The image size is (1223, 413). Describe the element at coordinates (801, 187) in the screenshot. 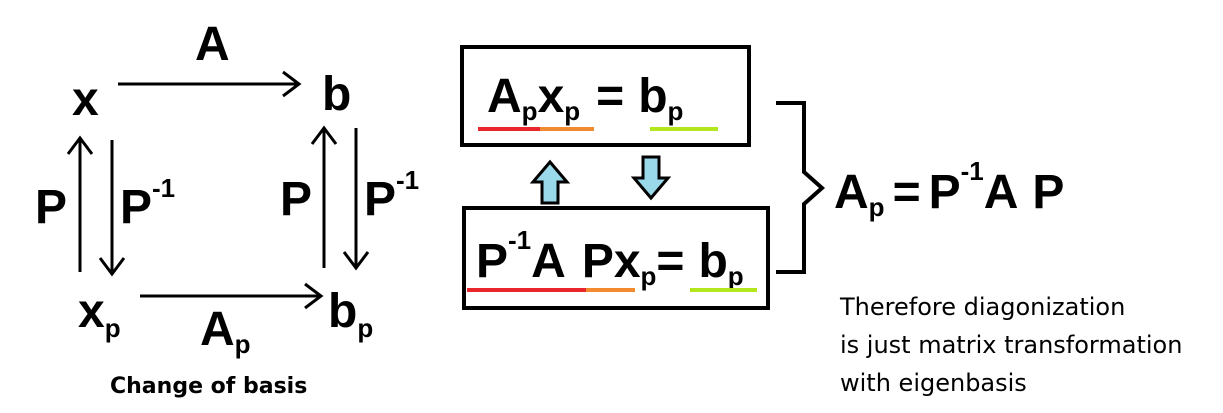

I see `brace` at that location.